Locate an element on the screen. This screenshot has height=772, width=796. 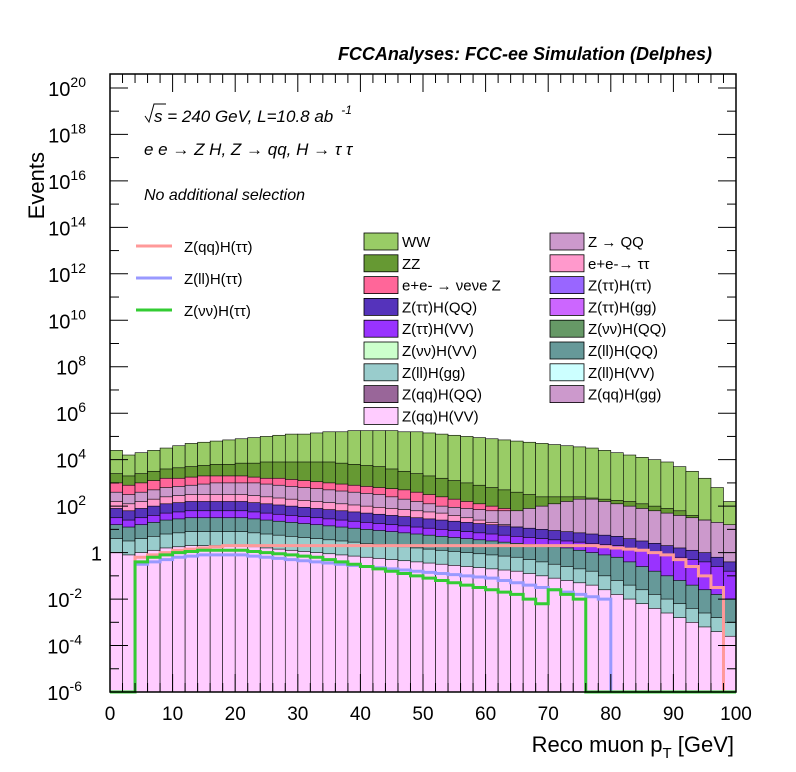
x-tick-label: 50 is located at coordinates (422, 714).